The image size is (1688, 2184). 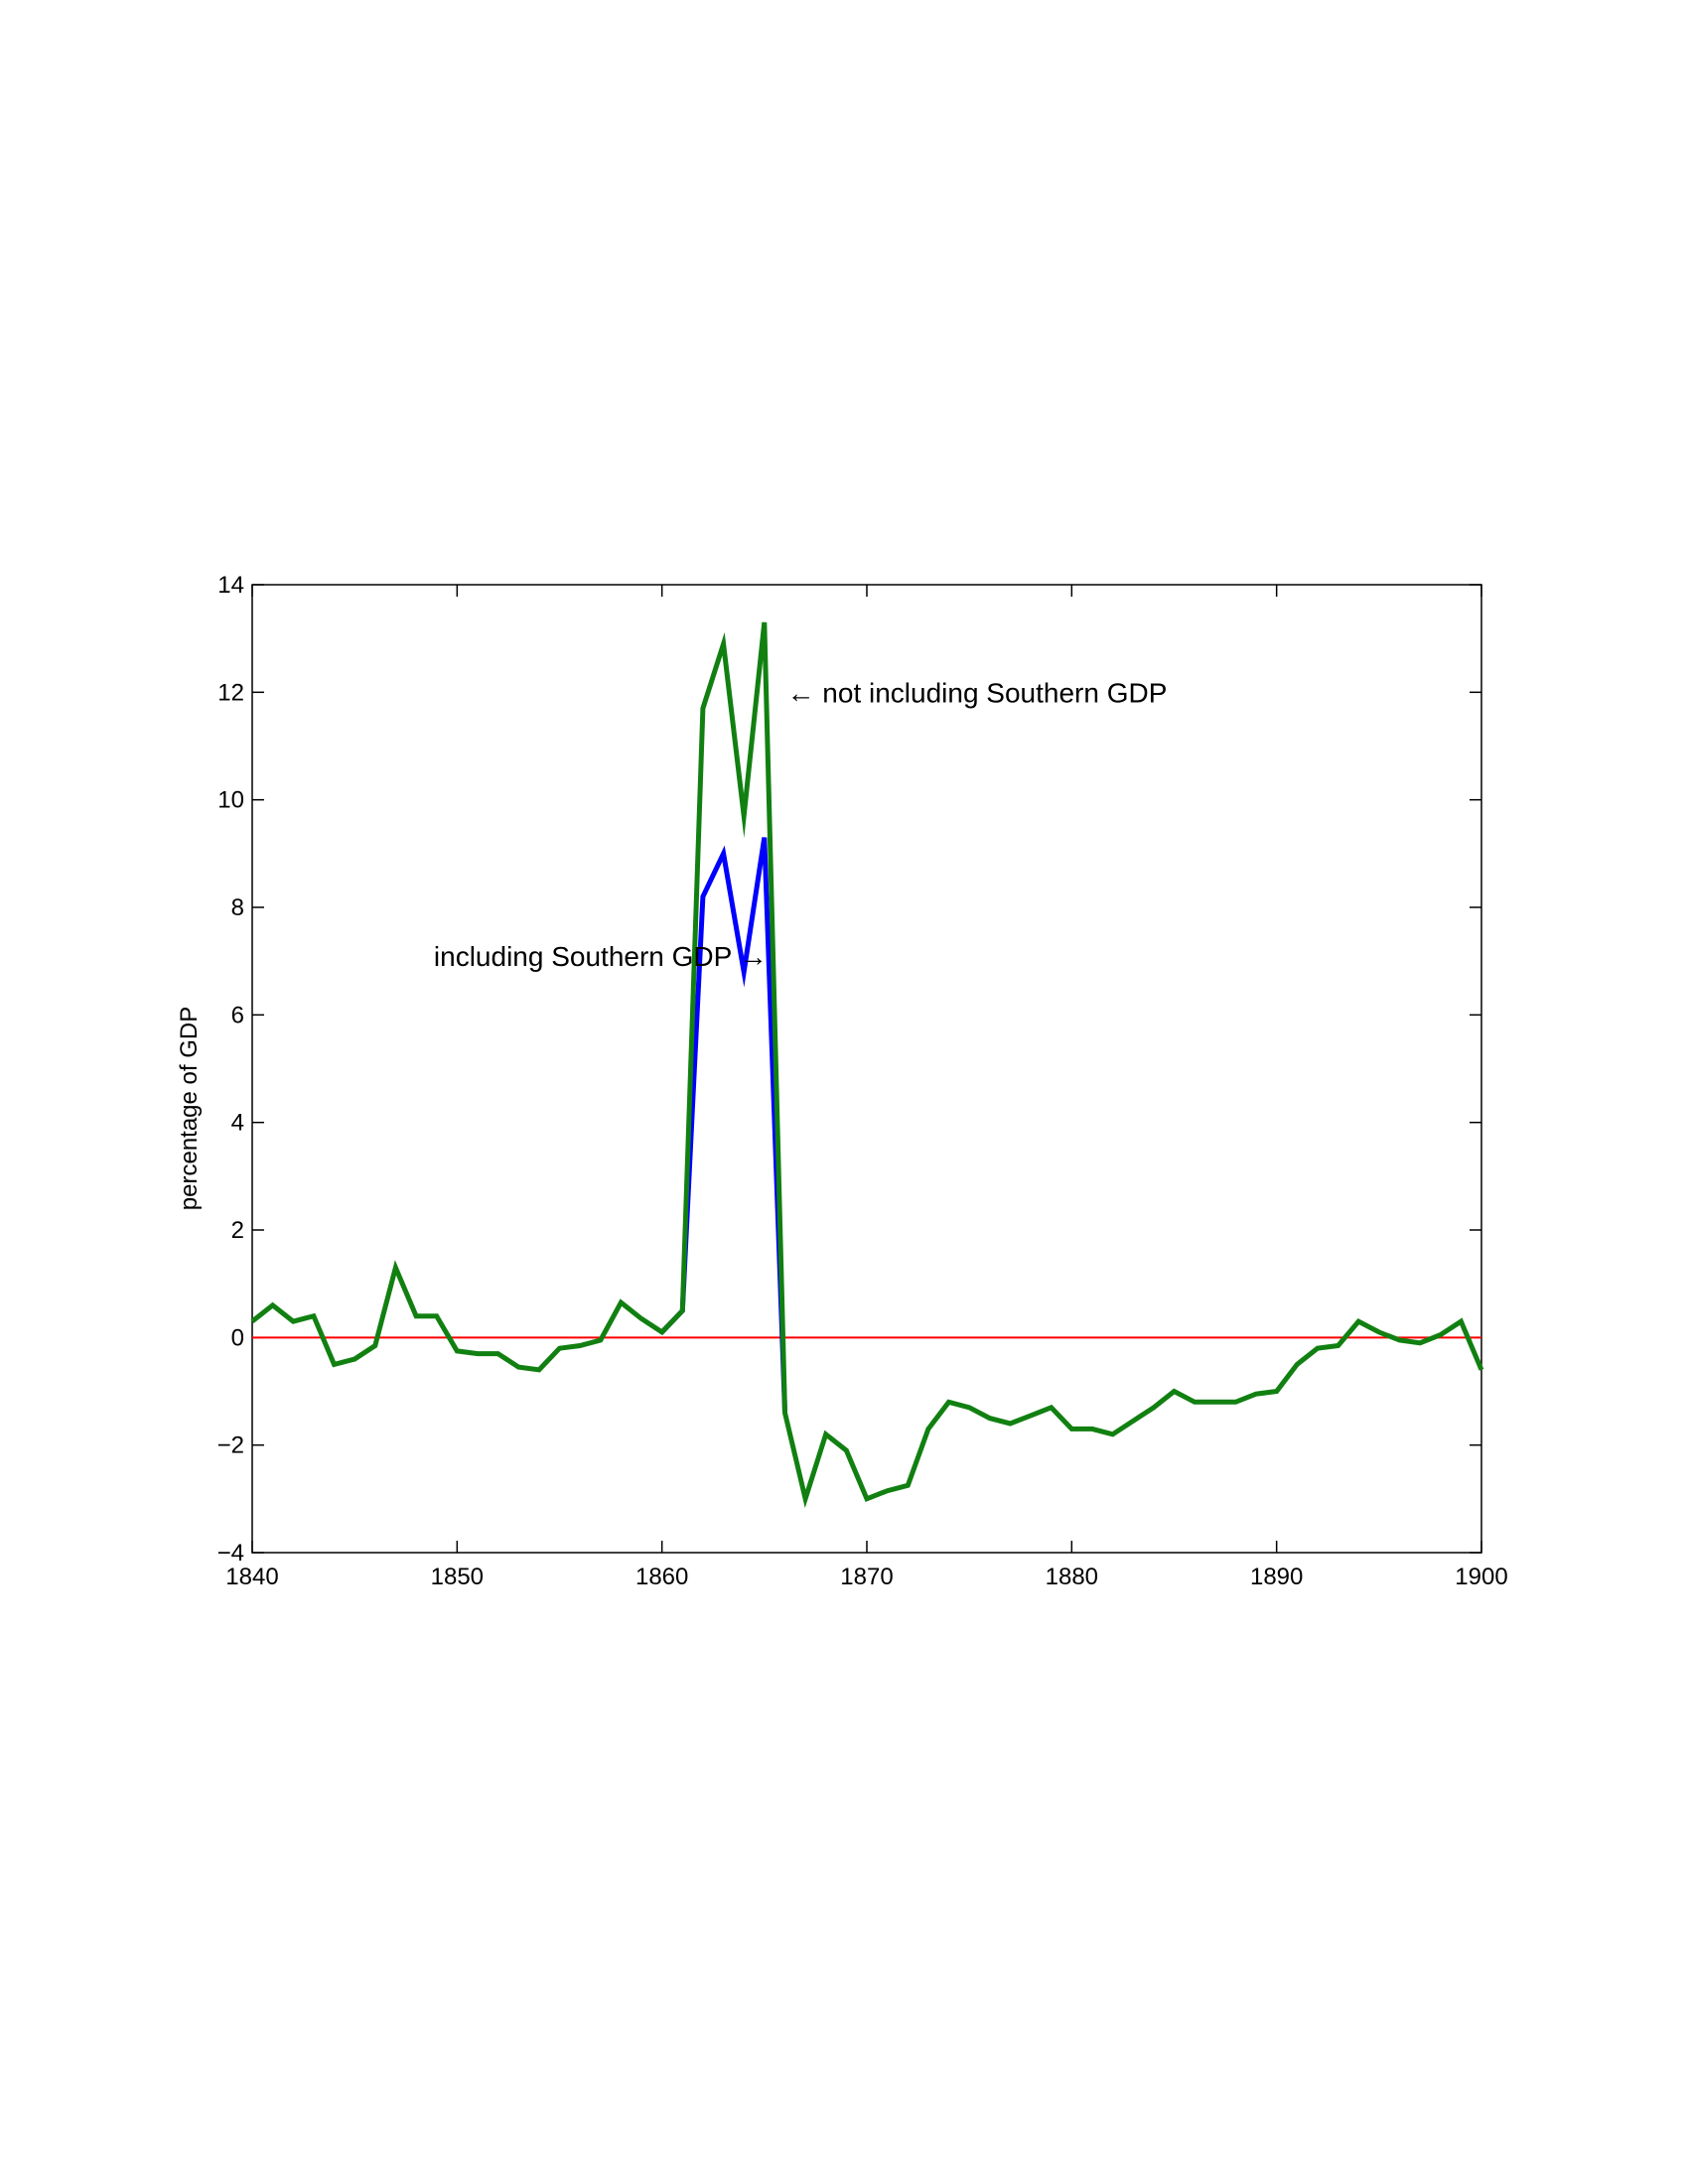 What do you see at coordinates (1276, 1577) in the screenshot?
I see `x-tick-label: 1890` at bounding box center [1276, 1577].